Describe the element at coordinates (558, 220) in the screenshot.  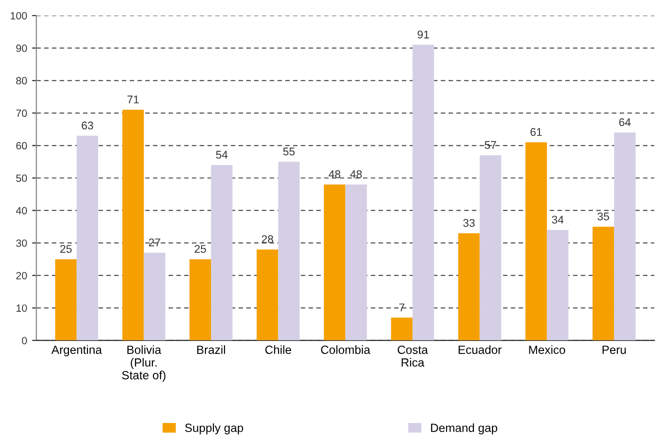
I see `data-label: 34` at that location.